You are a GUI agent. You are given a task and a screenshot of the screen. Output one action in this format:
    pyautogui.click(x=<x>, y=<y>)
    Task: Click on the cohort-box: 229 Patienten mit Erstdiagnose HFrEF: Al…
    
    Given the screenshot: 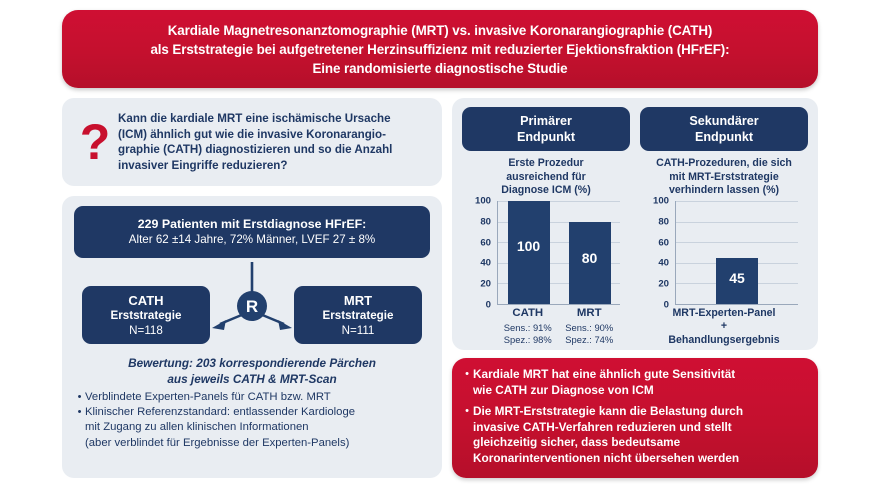 What is the action you would take?
    pyautogui.click(x=252, y=232)
    